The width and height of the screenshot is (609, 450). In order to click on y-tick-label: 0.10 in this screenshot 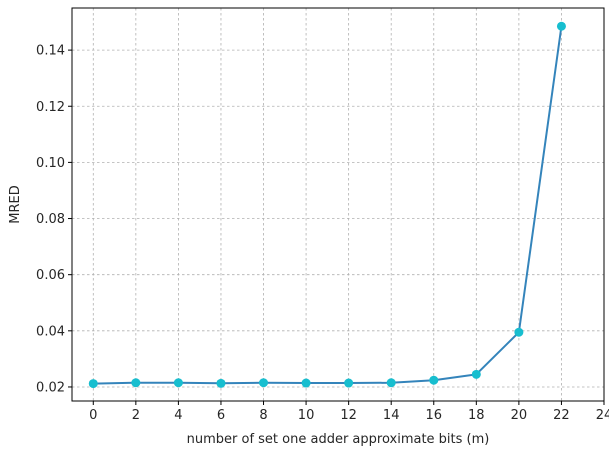, I will do `click(50, 163)`.